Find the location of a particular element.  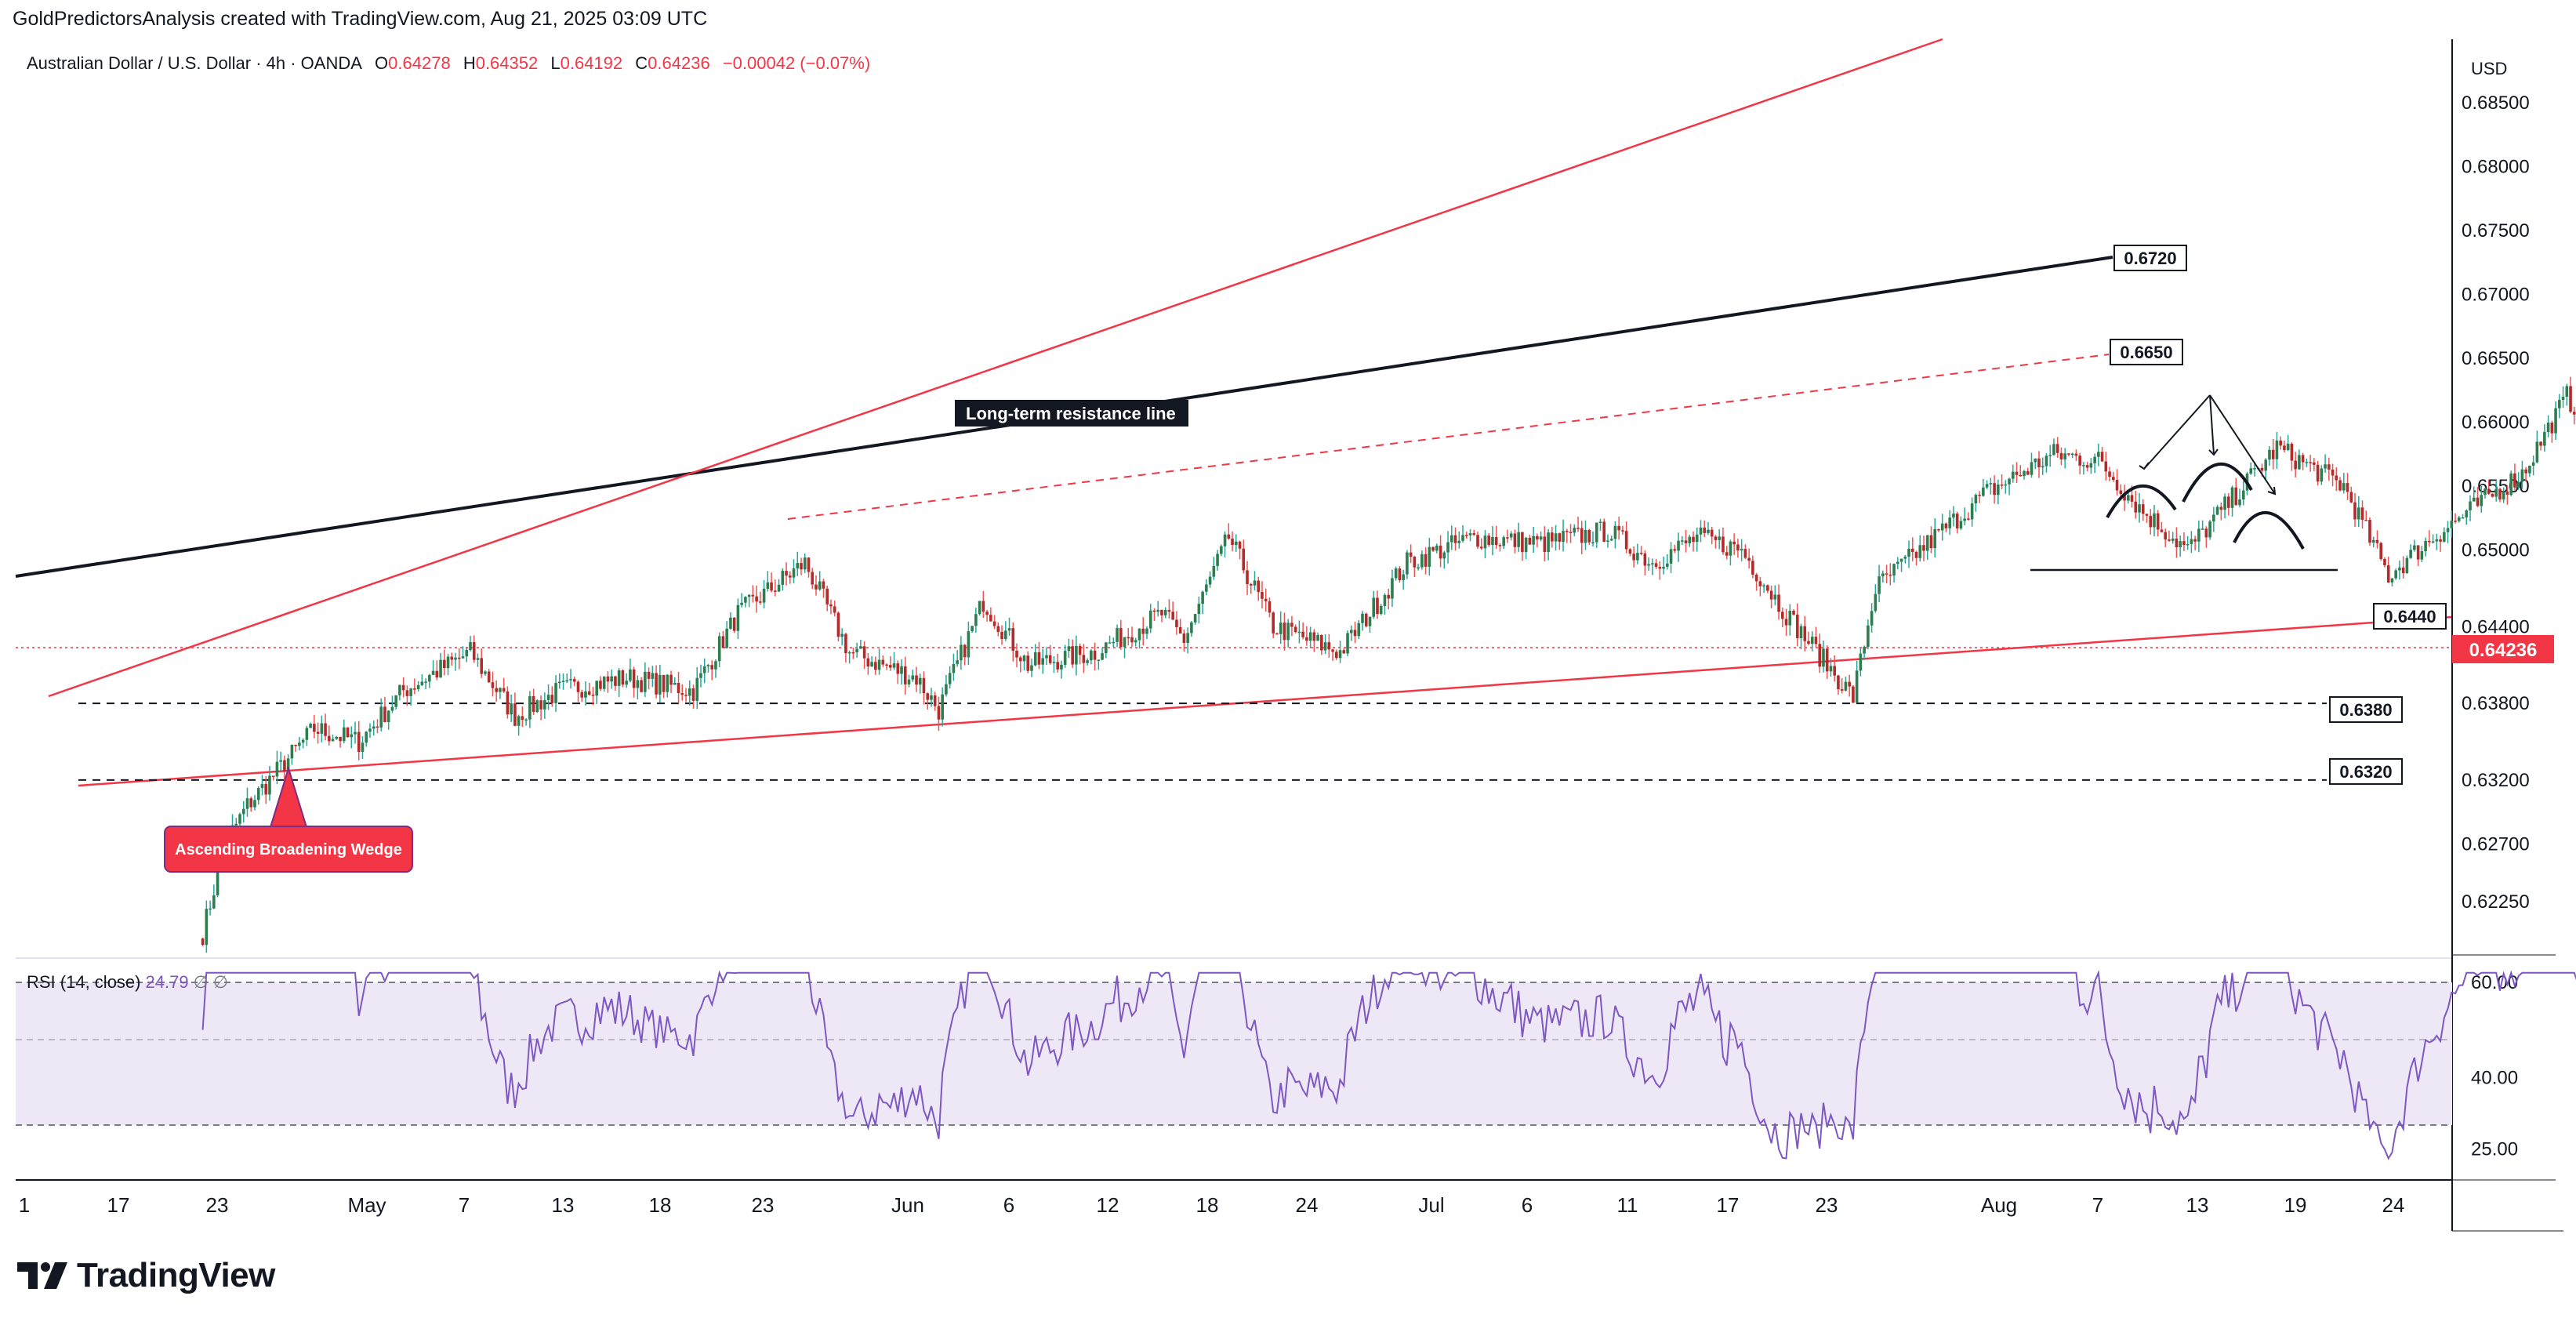

rsi-legend: RSI (14, close) 24.79 ∅ ∅ is located at coordinates (128, 982).